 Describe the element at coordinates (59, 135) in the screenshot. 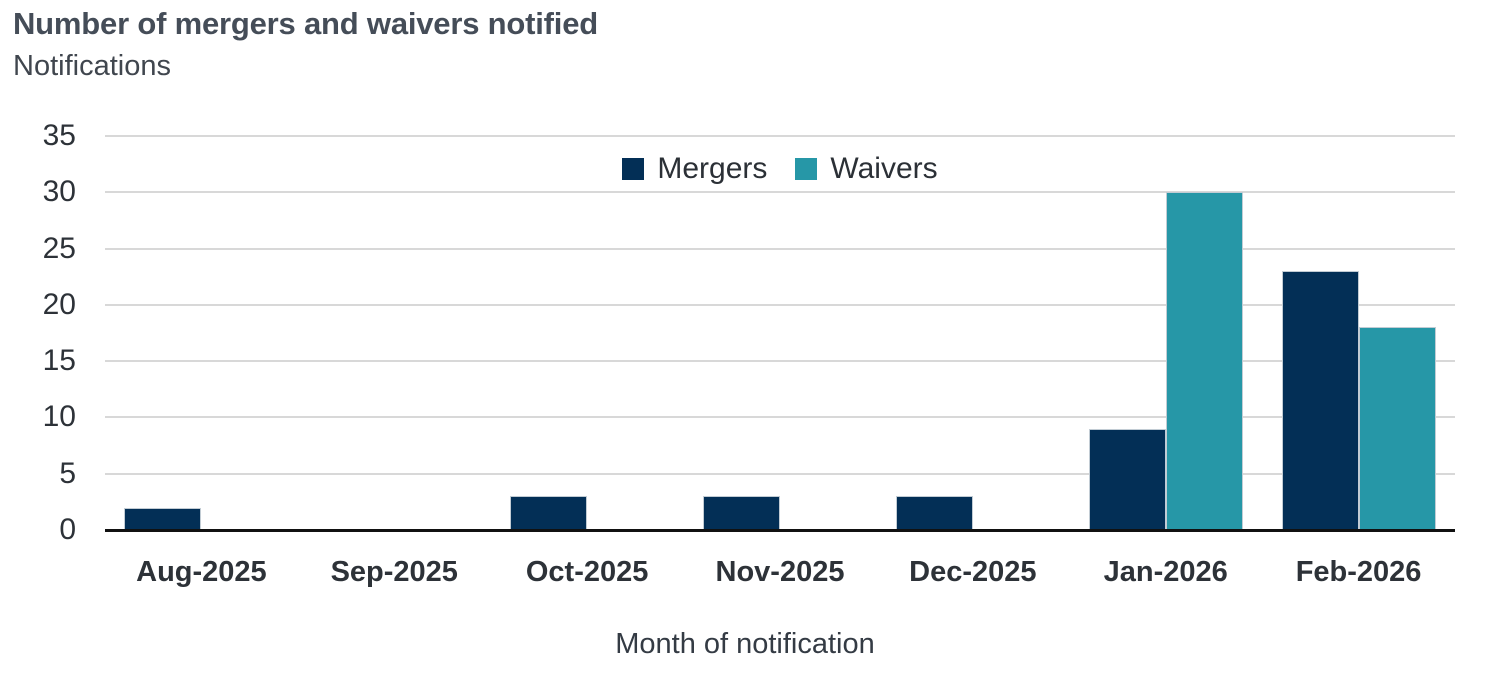

I see `y-tick-35: 35` at that location.